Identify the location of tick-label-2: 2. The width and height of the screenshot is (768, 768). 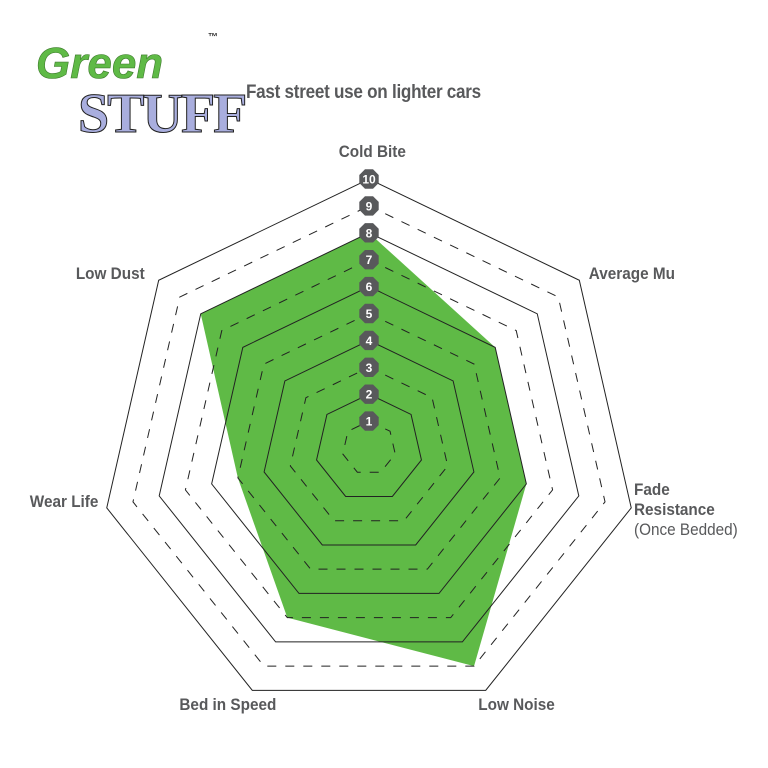
(369, 395).